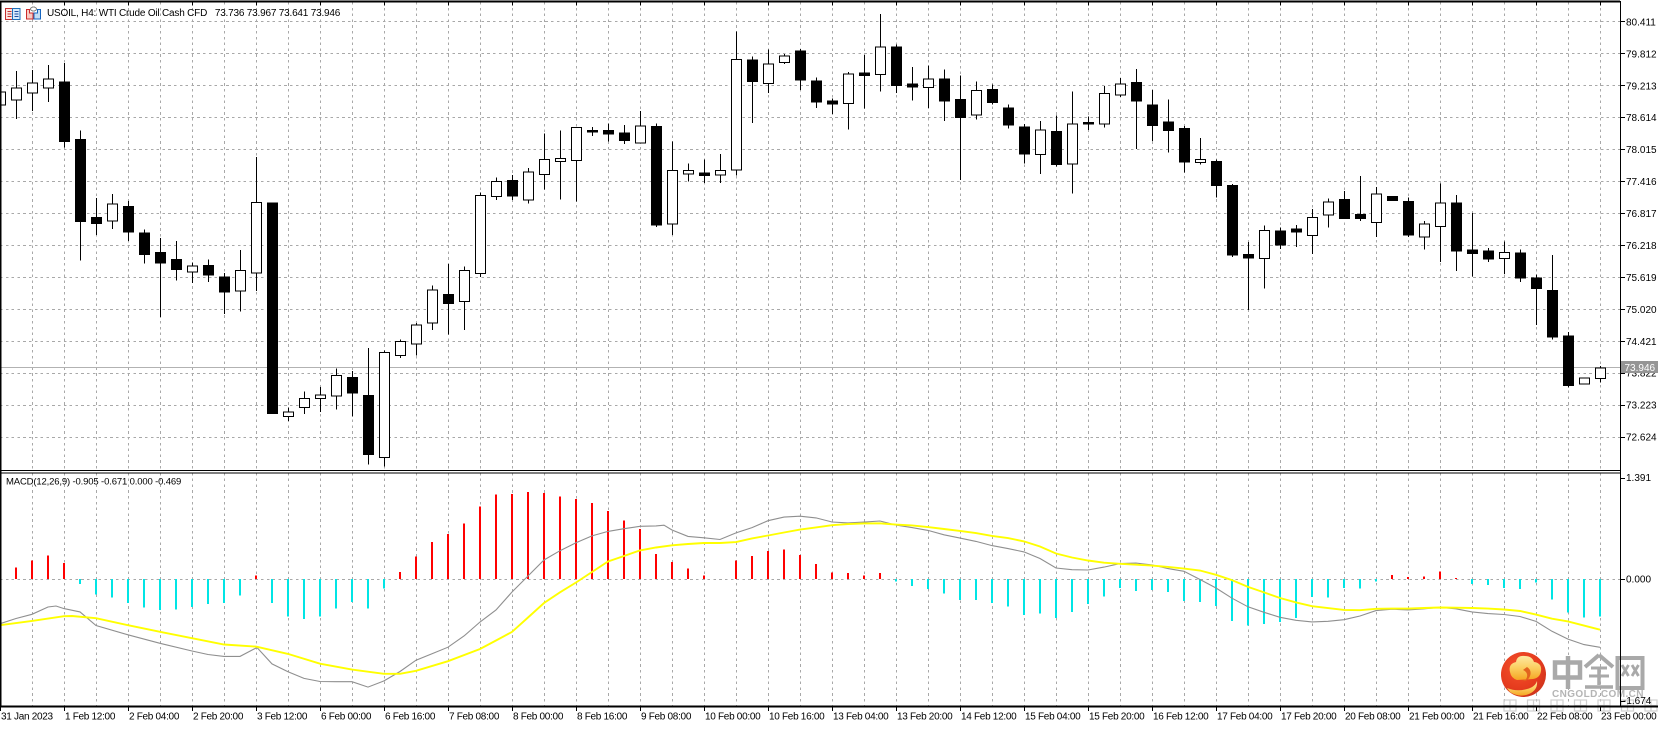 The height and width of the screenshot is (730, 1658). Describe the element at coordinates (27, 717) in the screenshot. I see `svg-text: 31 Jan 2023` at that location.